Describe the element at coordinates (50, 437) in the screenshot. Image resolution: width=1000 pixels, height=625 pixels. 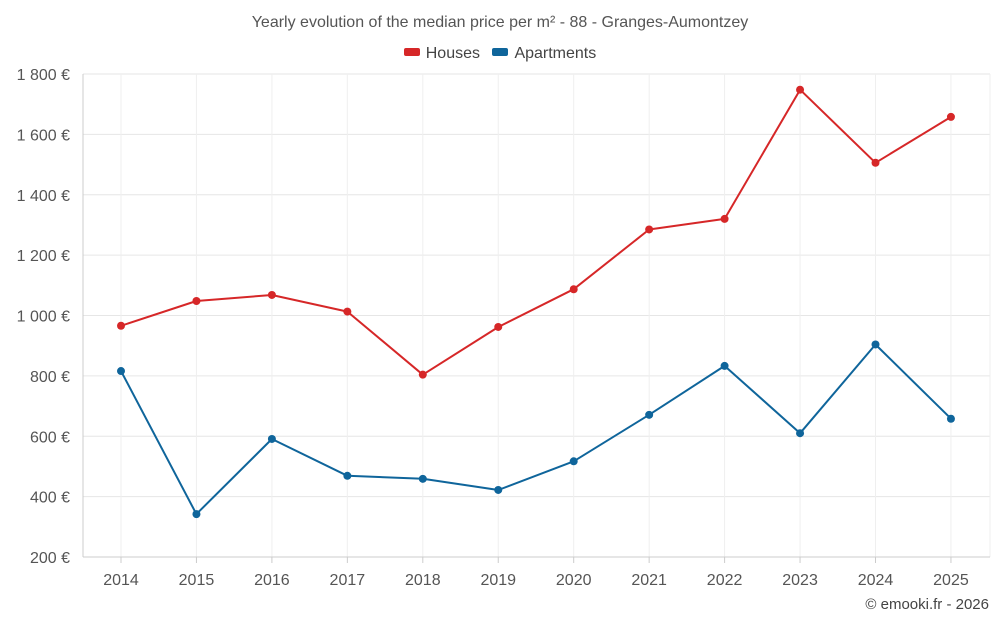
I see `y-tick-label: 600 €` at that location.